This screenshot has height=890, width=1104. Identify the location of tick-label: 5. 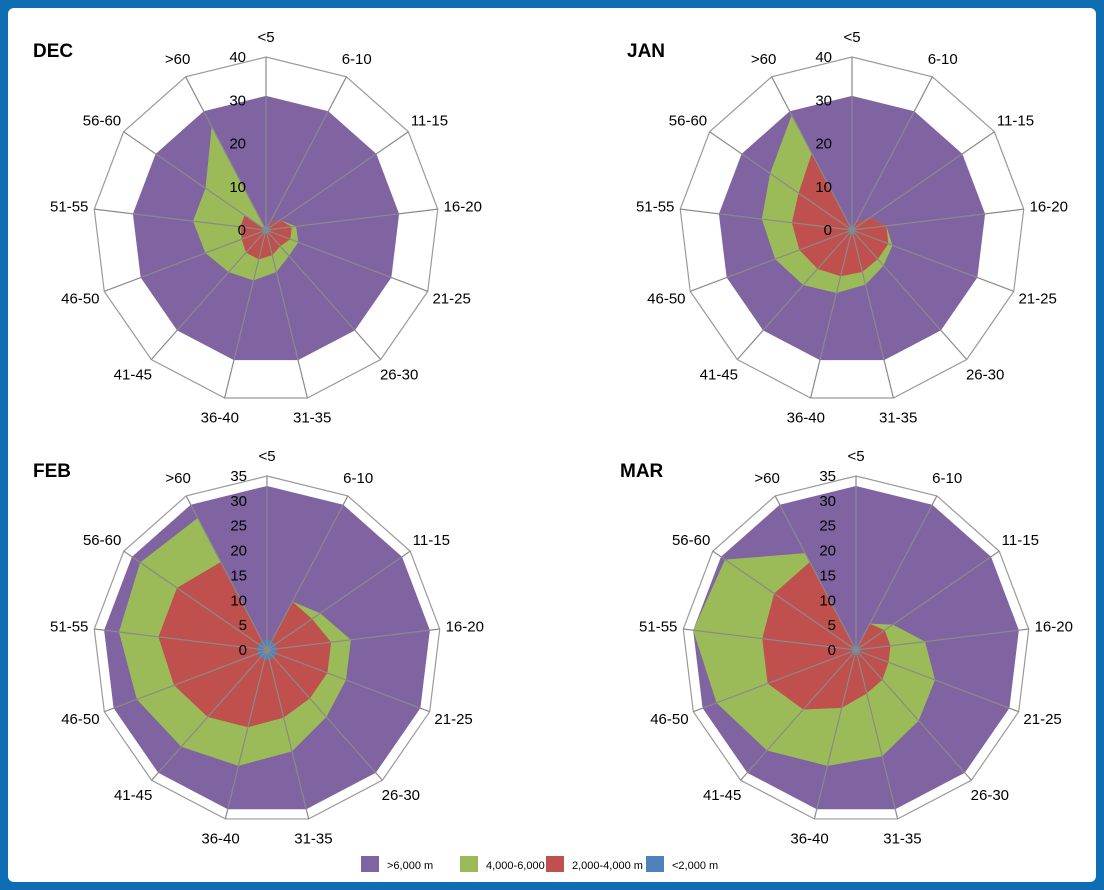
(243, 625).